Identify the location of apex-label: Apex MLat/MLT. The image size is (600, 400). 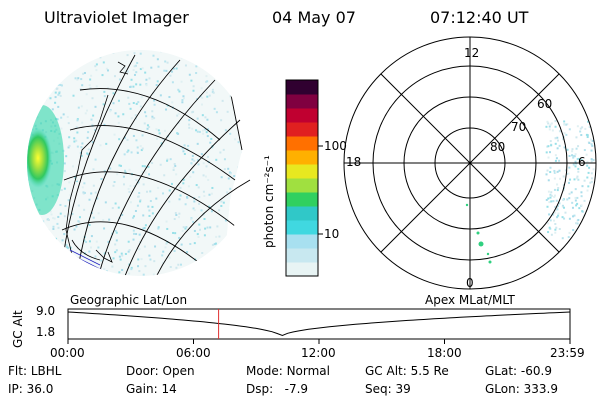
(470, 300).